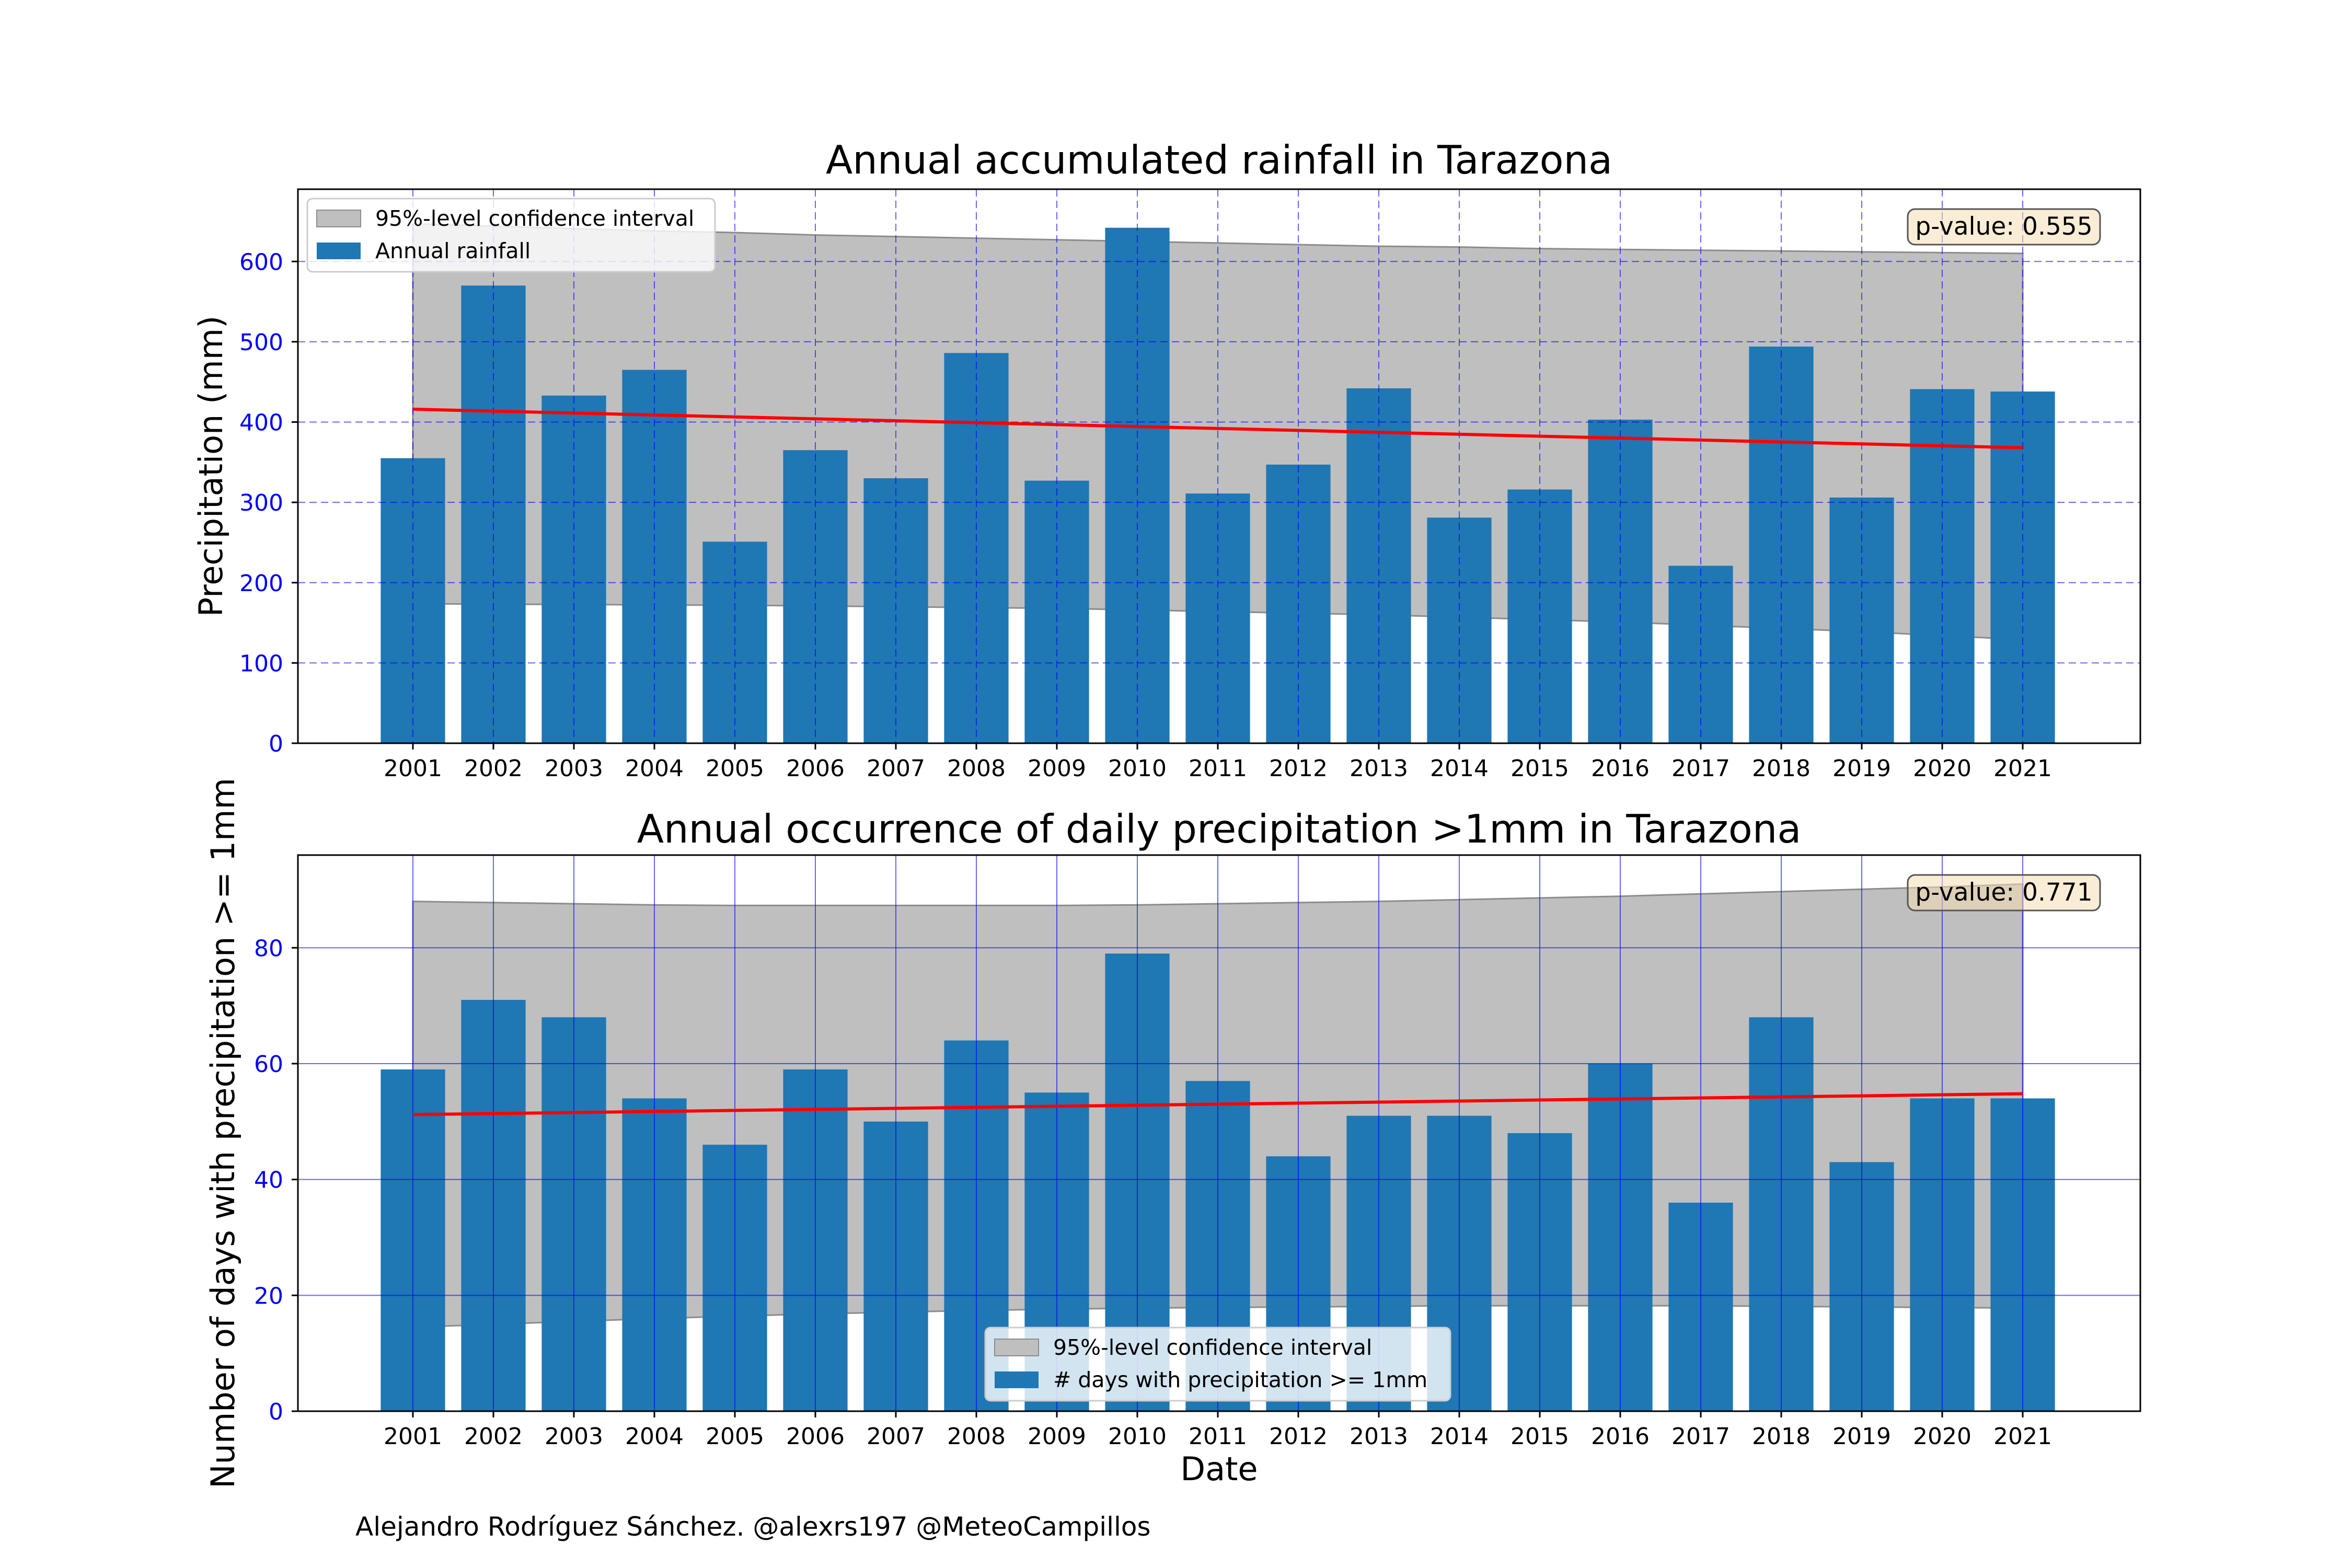  Describe the element at coordinates (268, 948) in the screenshot. I see `y-tick-label: 80` at that location.